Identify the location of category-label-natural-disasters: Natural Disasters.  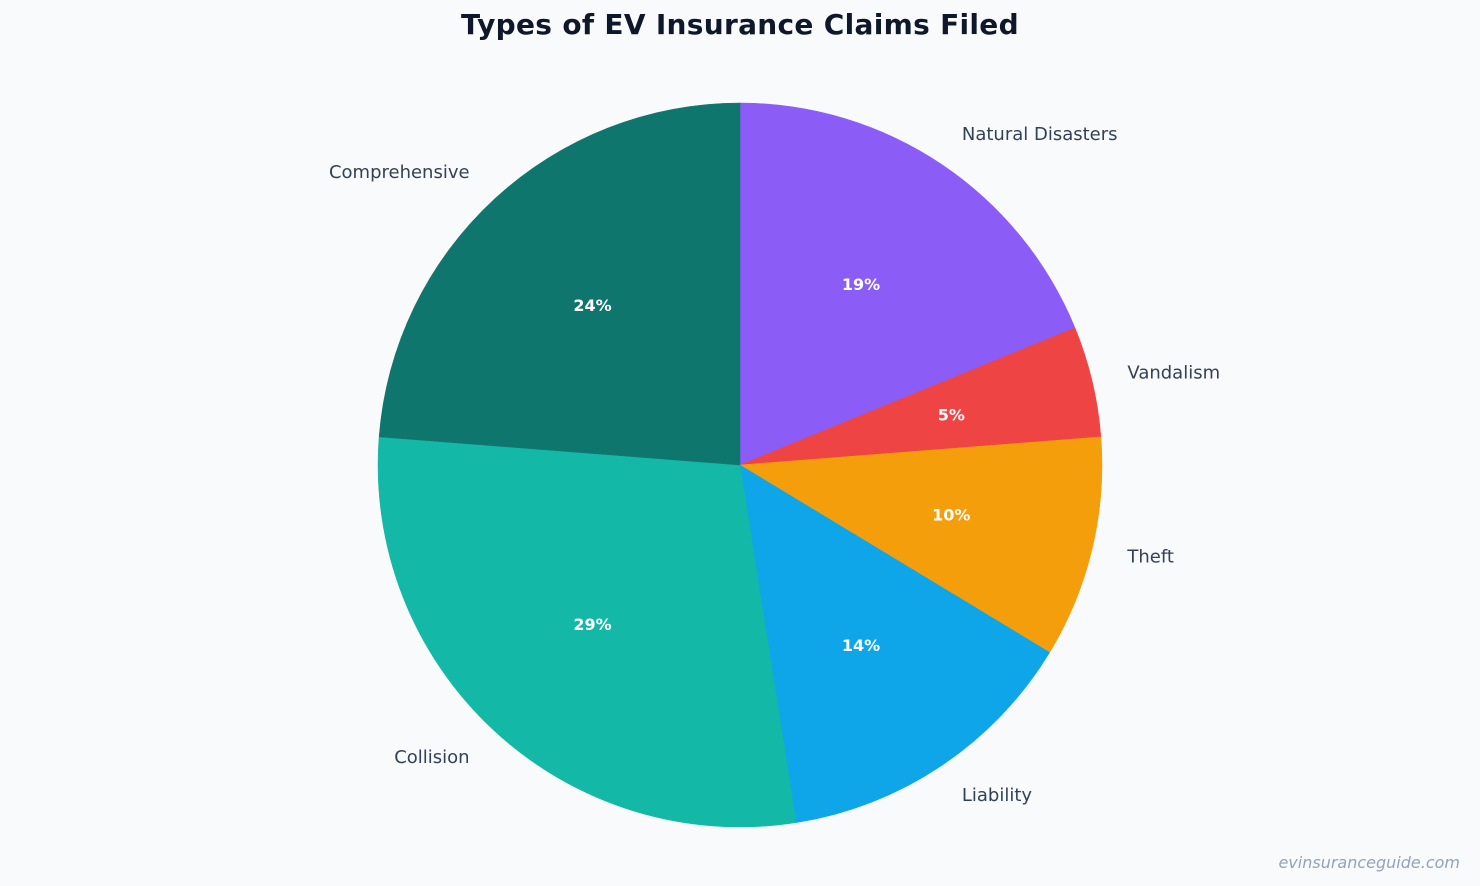
(1040, 134).